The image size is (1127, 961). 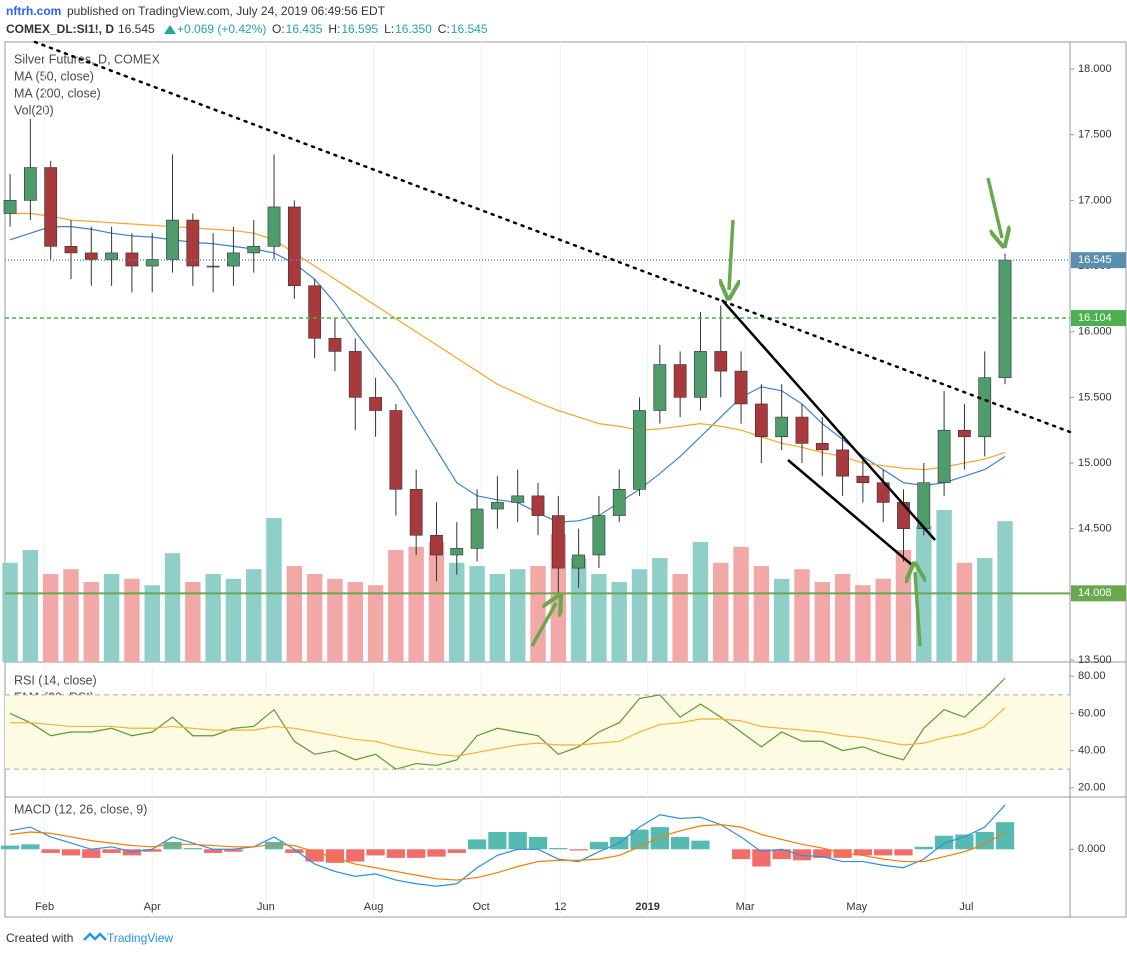 What do you see at coordinates (136, 29) in the screenshot?
I see `last: 16.545` at bounding box center [136, 29].